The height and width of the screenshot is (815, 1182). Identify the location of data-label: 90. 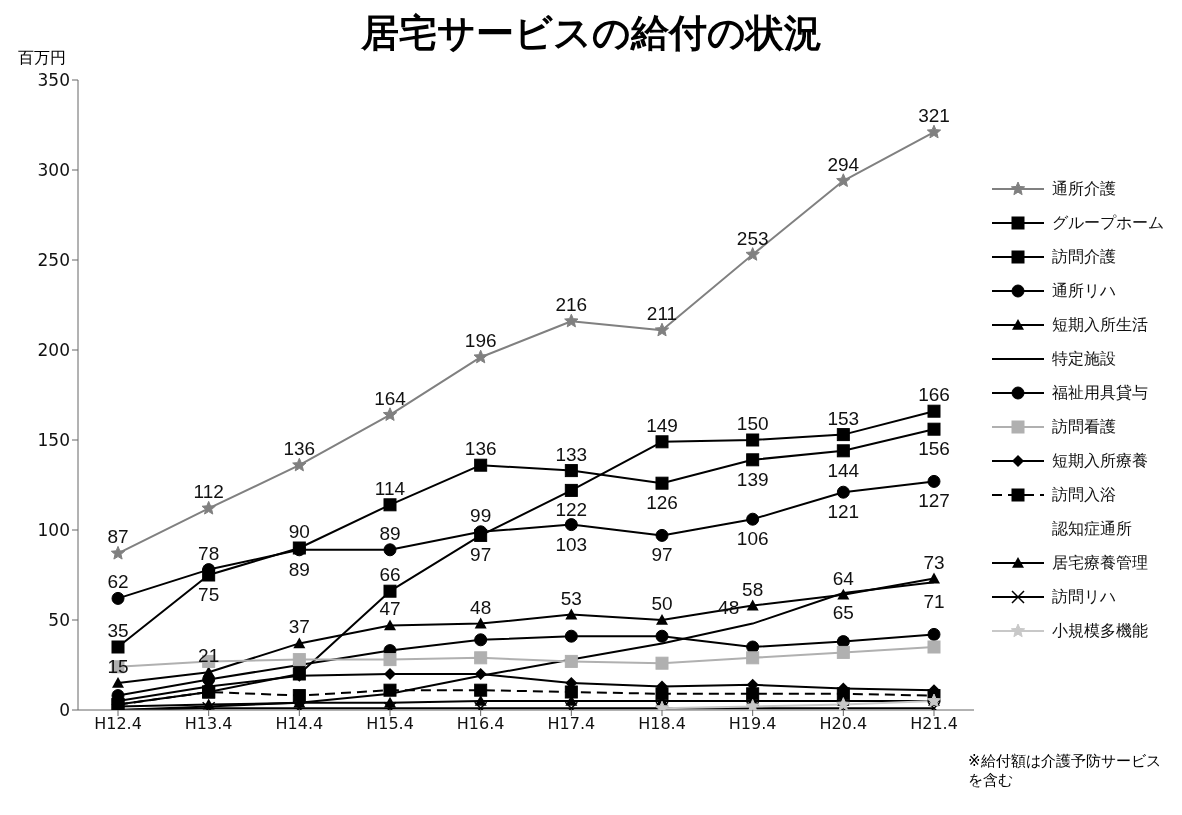
(299, 531).